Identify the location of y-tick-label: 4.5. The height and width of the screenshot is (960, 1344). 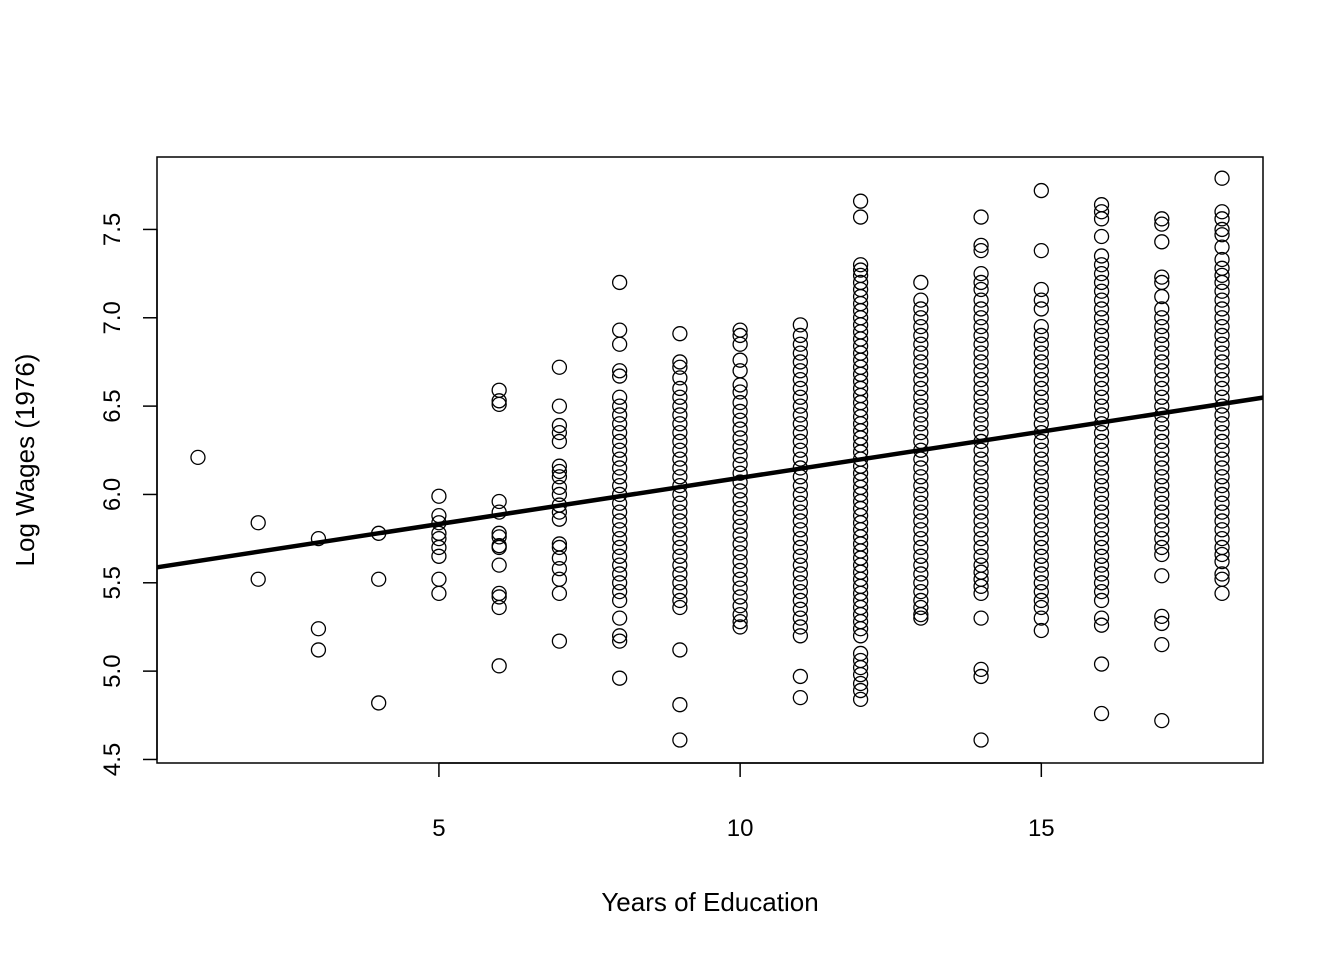
(112, 759).